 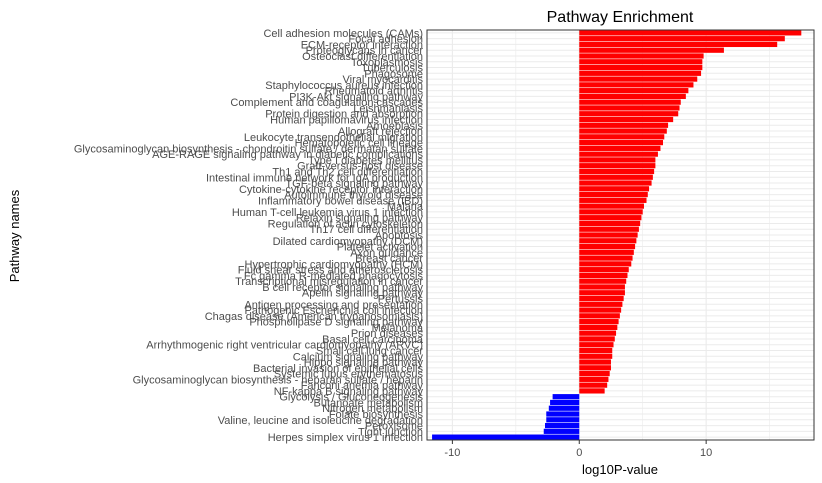 I want to click on category-label: Nitrogen metabolism, so click(x=372, y=409).